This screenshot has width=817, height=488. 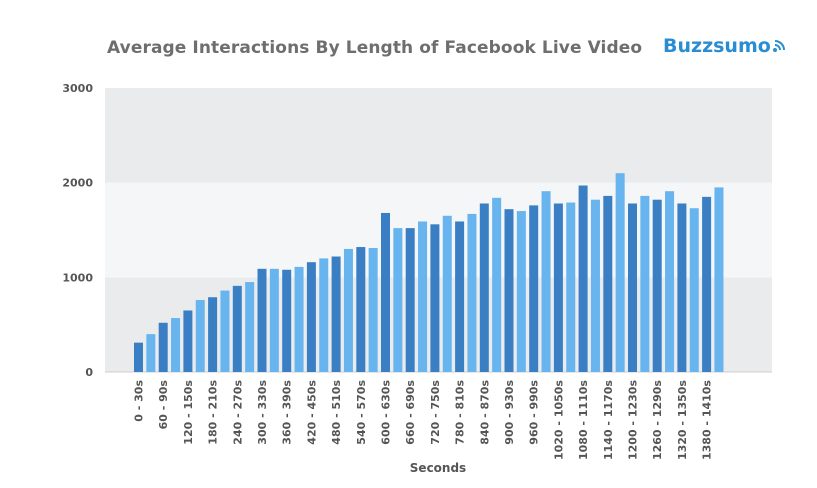 What do you see at coordinates (336, 412) in the screenshot?
I see `x-tick-label: 480 - 510s` at bounding box center [336, 412].